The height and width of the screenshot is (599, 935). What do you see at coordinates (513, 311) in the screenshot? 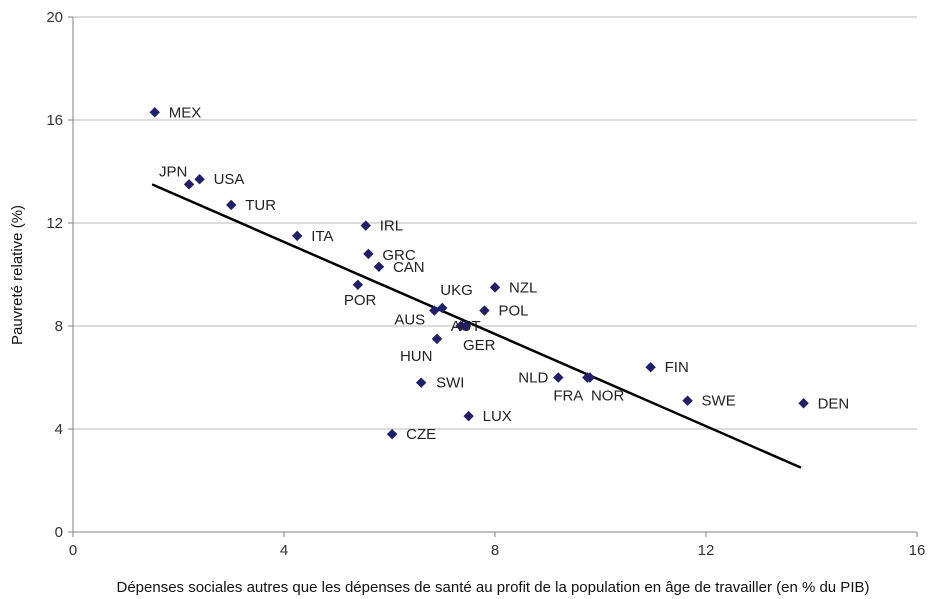
I see `data-label-pol: POL` at bounding box center [513, 311].